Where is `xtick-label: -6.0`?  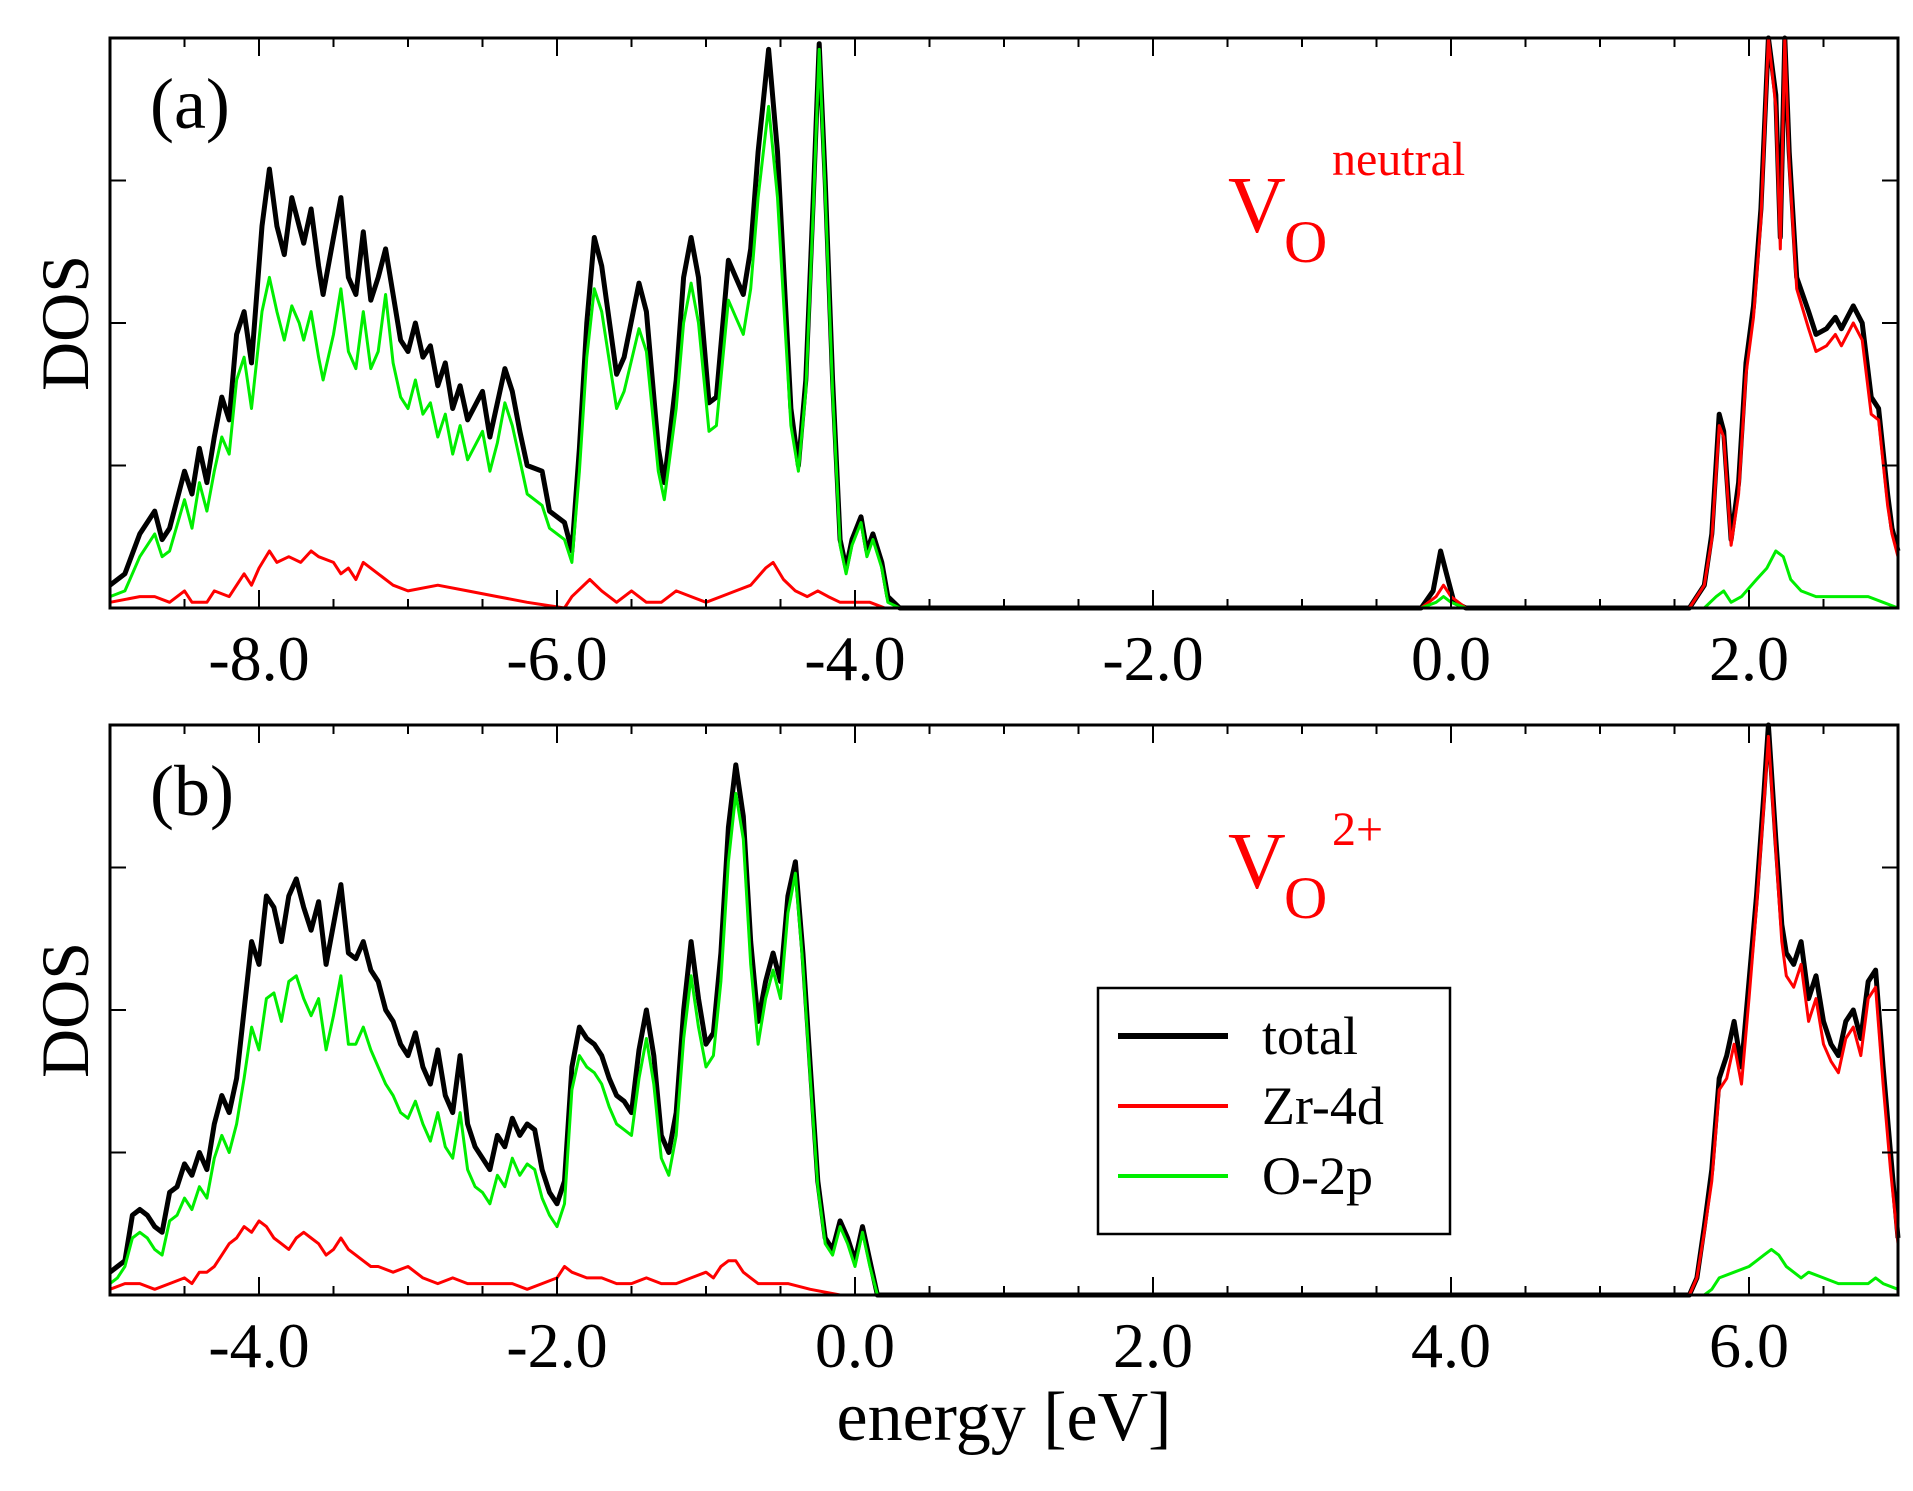 xtick-label: -6.0 is located at coordinates (556, 658).